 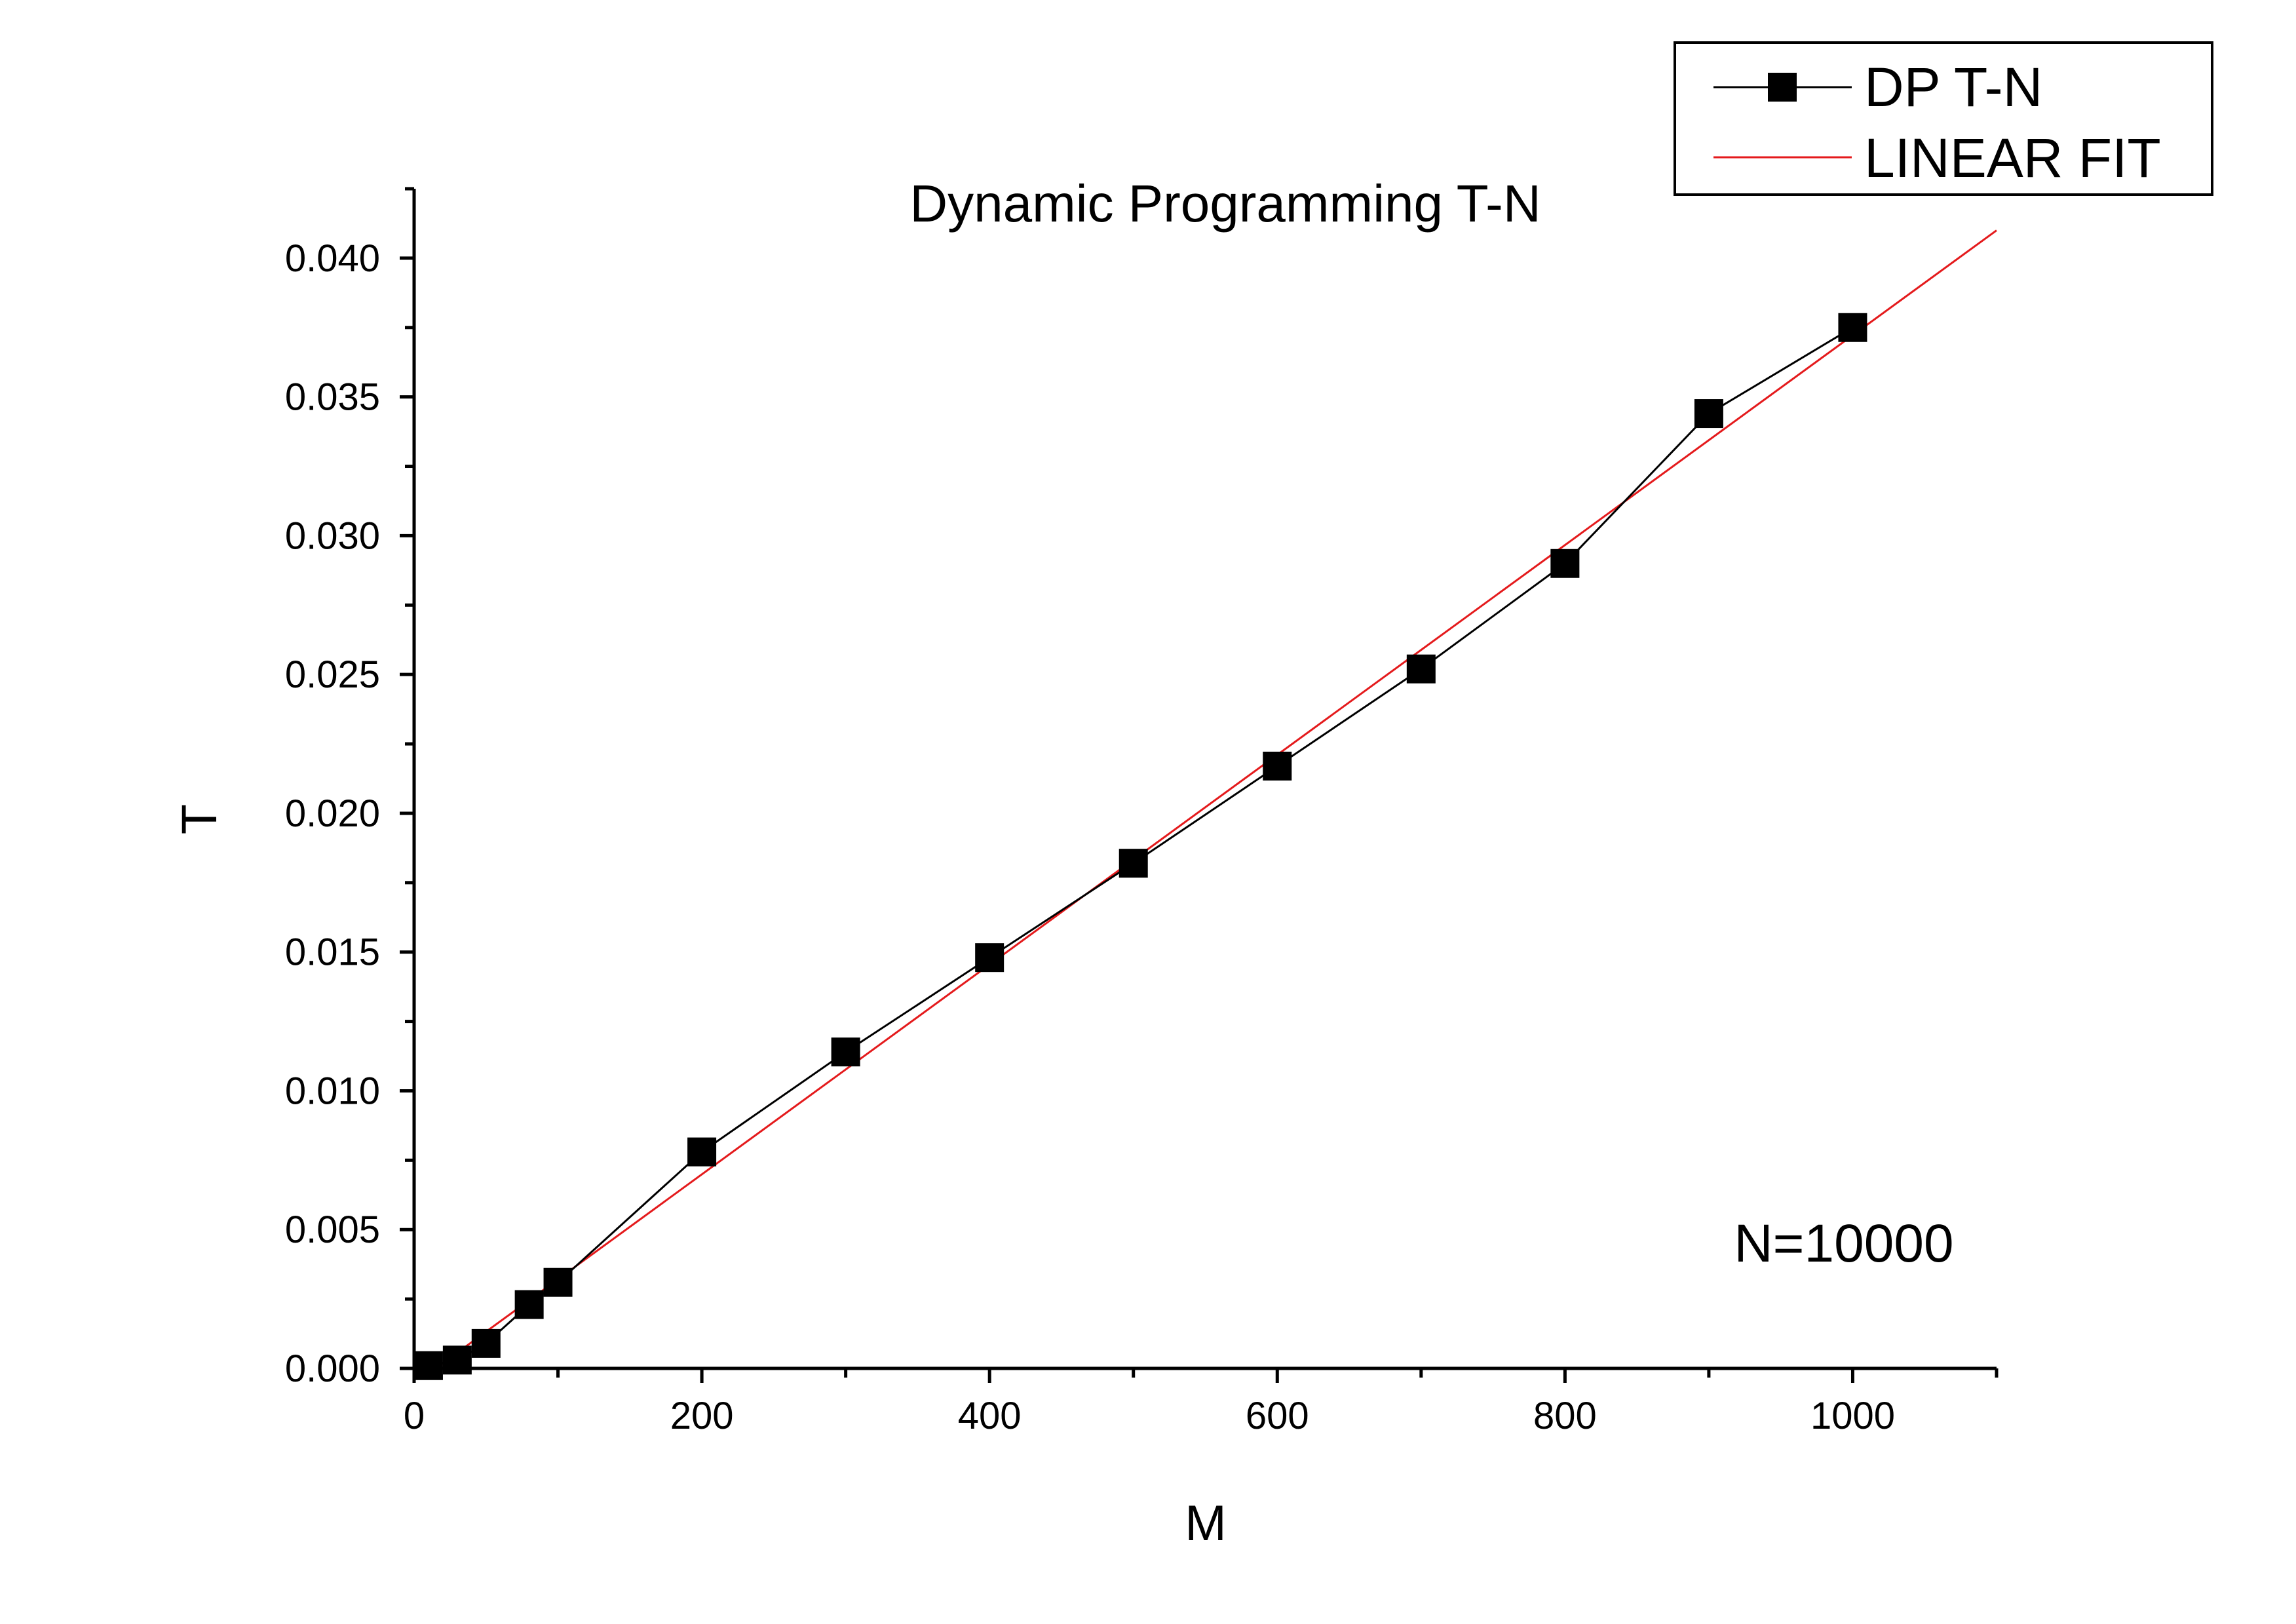 I want to click on annotation-n: N=10000, so click(x=1843, y=1243).